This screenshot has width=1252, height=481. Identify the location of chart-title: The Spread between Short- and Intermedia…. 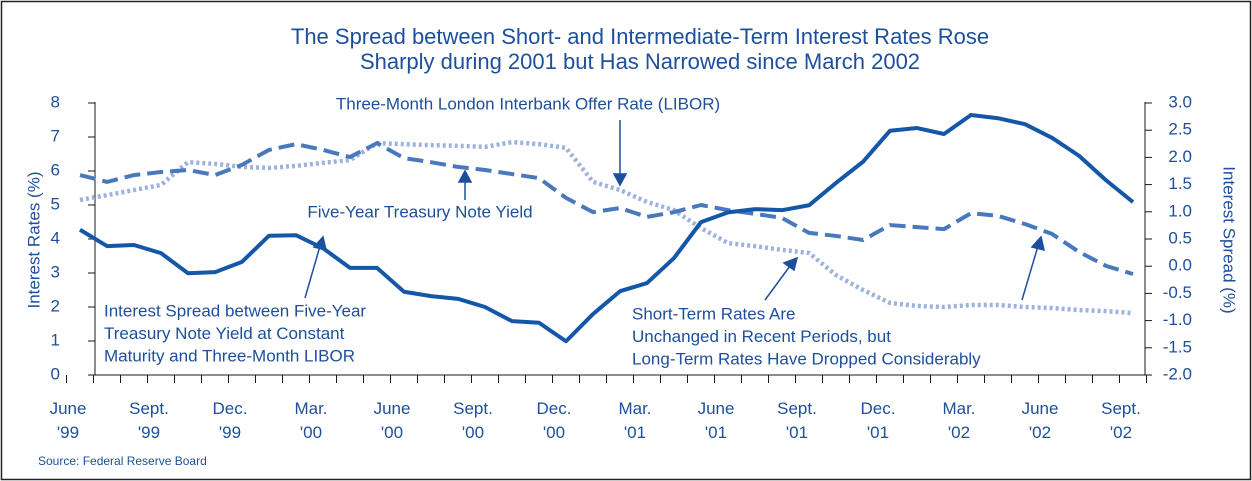
(640, 36).